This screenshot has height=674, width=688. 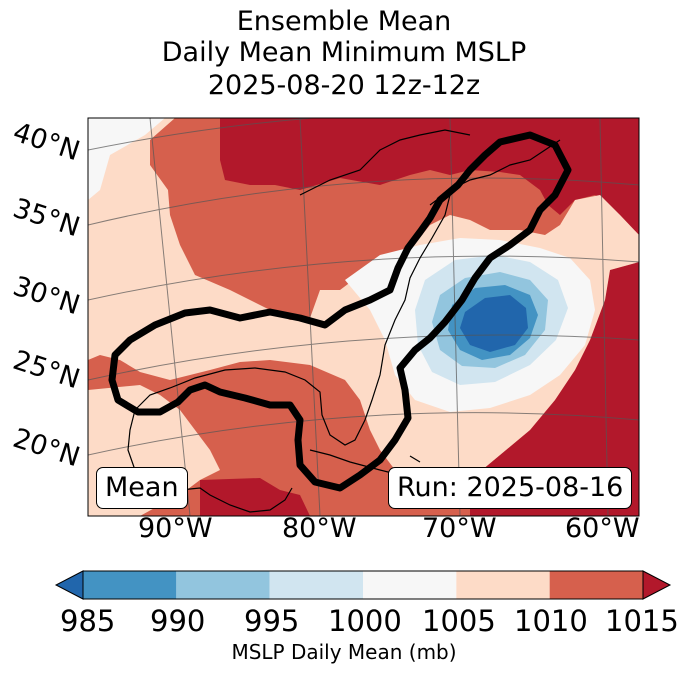 I want to click on colorbar-tick-1000: 1000, so click(x=365, y=621).